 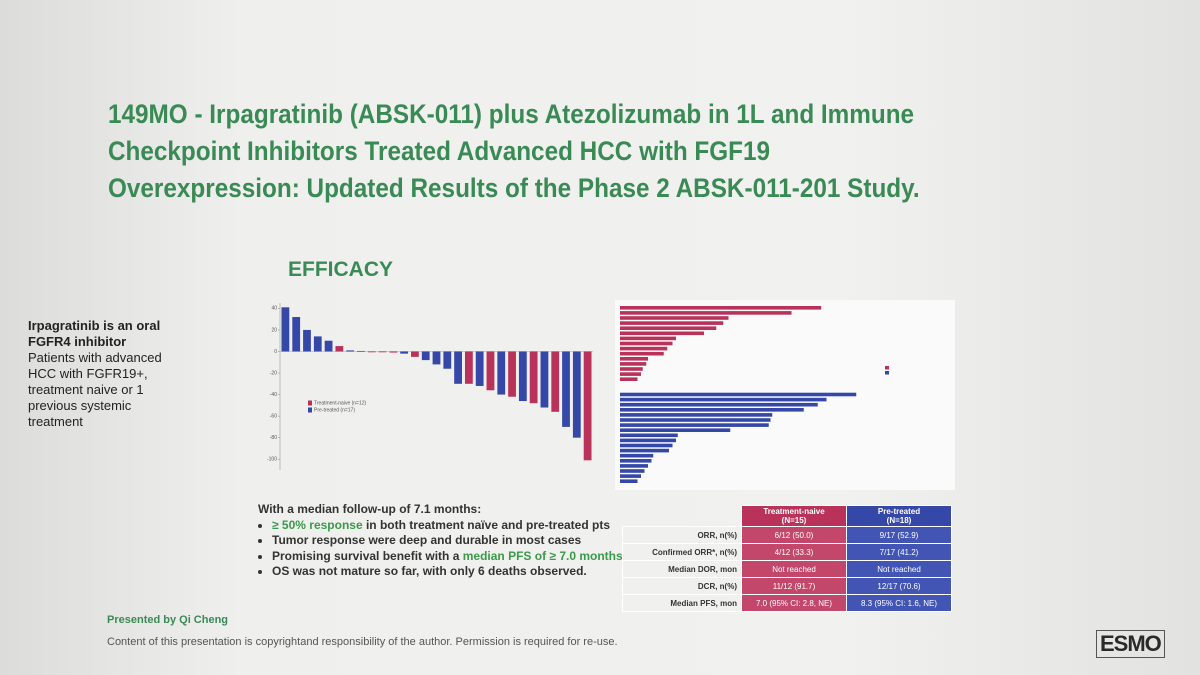 I want to click on swimmer-chart, so click(x=785, y=395).